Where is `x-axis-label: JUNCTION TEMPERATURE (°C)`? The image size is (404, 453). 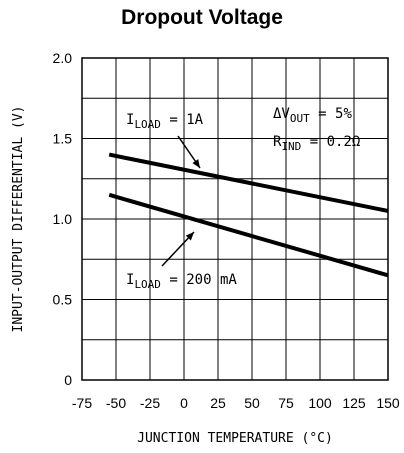
x-axis-label: JUNCTION TEMPERATURE (°C) is located at coordinates (235, 438).